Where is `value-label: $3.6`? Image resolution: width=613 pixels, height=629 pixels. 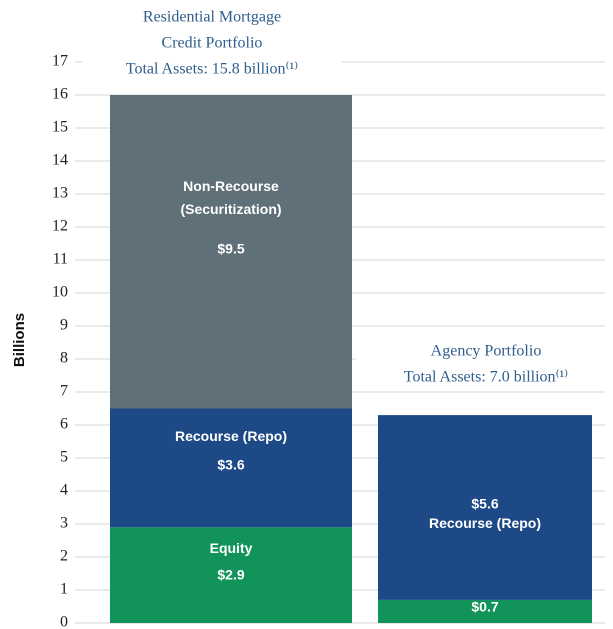
value-label: $3.6 is located at coordinates (230, 465).